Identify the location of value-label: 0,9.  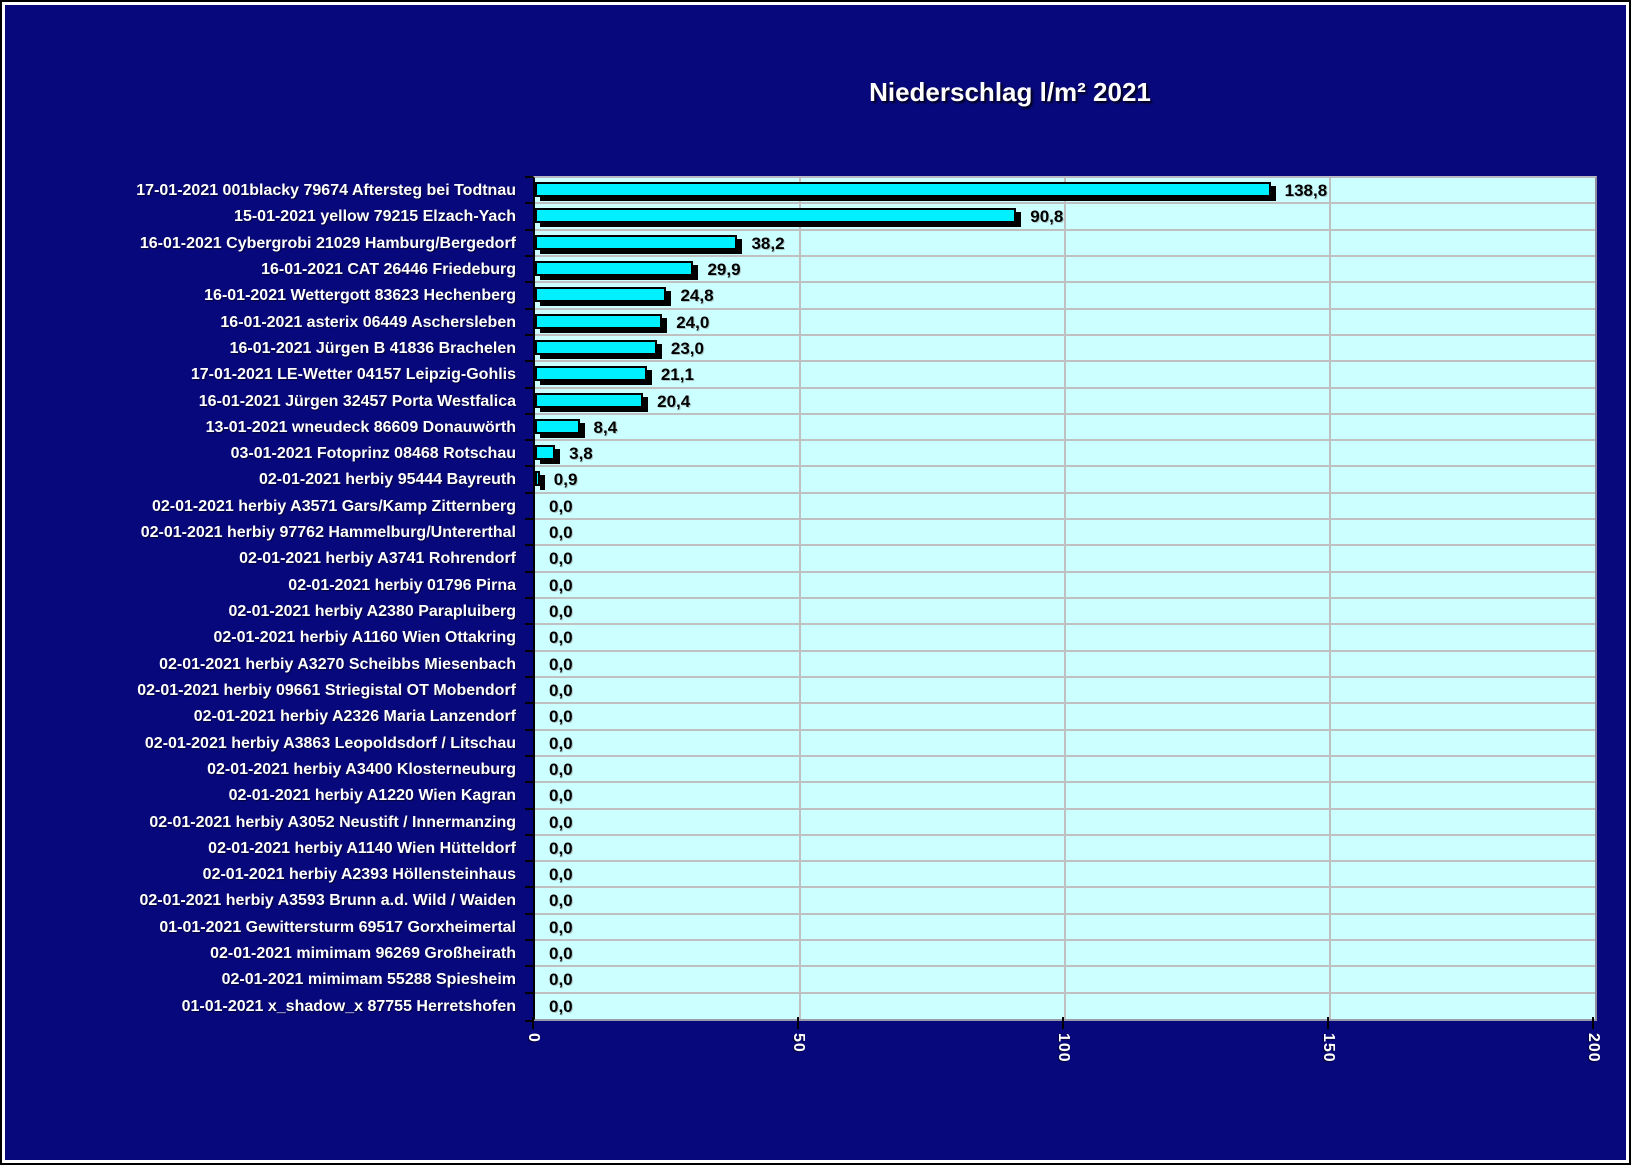
(565, 480).